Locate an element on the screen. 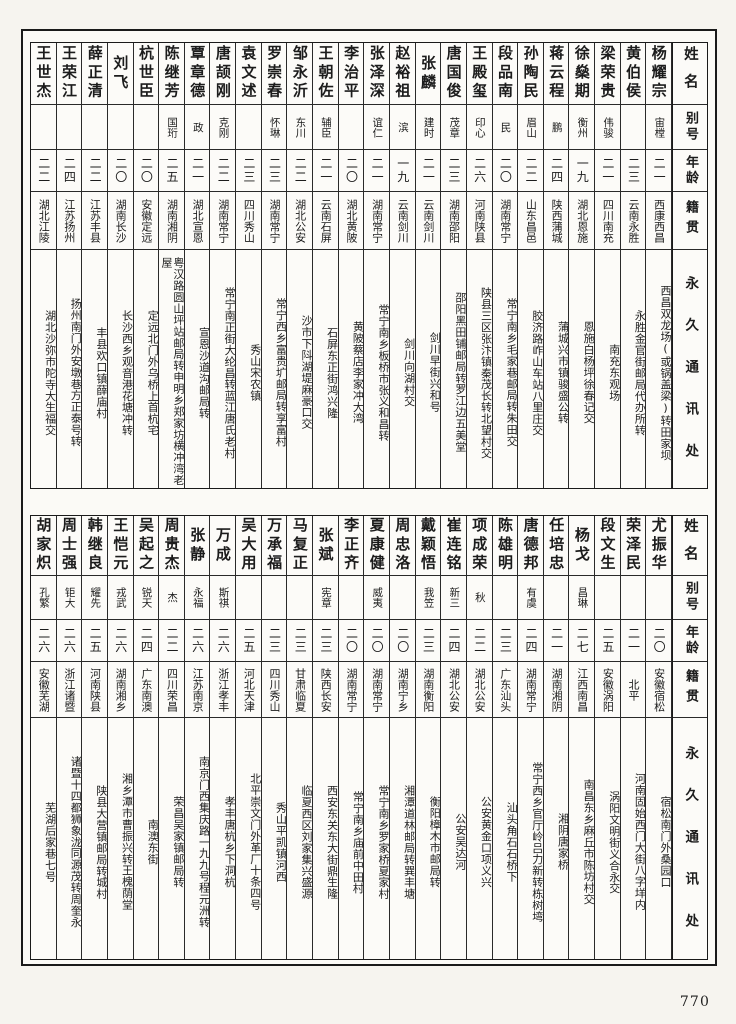 Image resolution: width=736 pixels, height=1024 pixels. address-cell: 陕县三区张汴镇秦茂长转北望村交 is located at coordinates (485, 372).